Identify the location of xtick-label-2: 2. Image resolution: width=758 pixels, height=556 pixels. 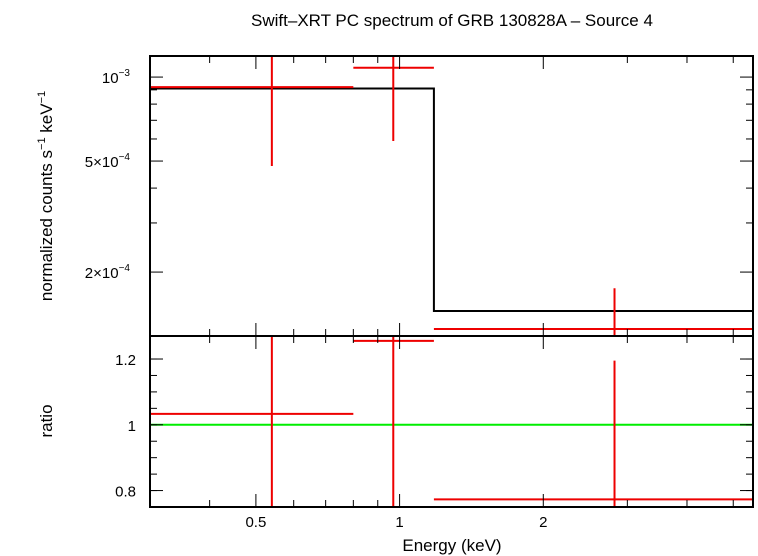
(543, 522).